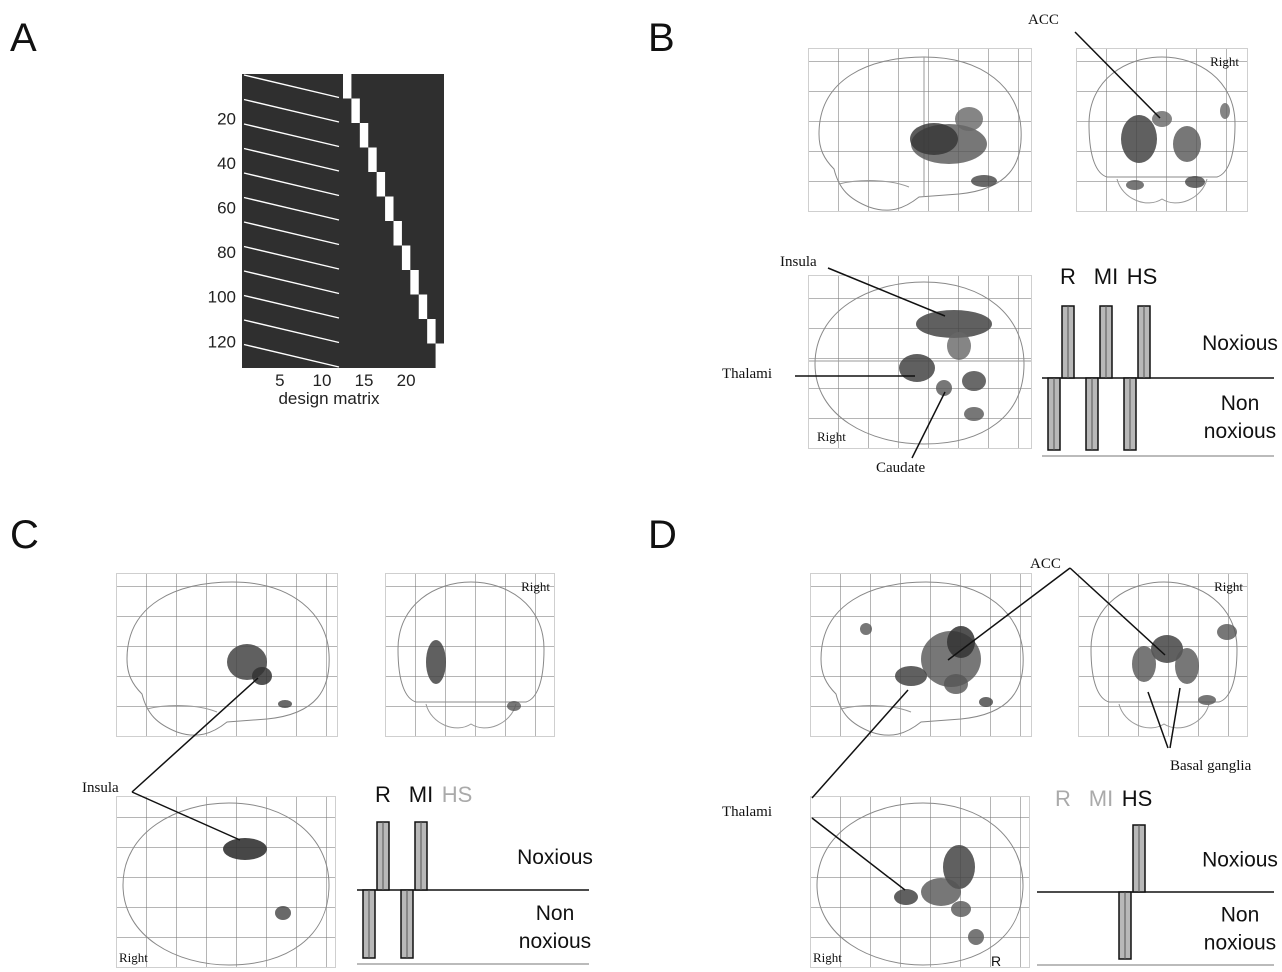 This screenshot has height=972, width=1282. I want to click on contrast-plot-b: R MI HS Noxious Non noxious, so click(1160, 360).